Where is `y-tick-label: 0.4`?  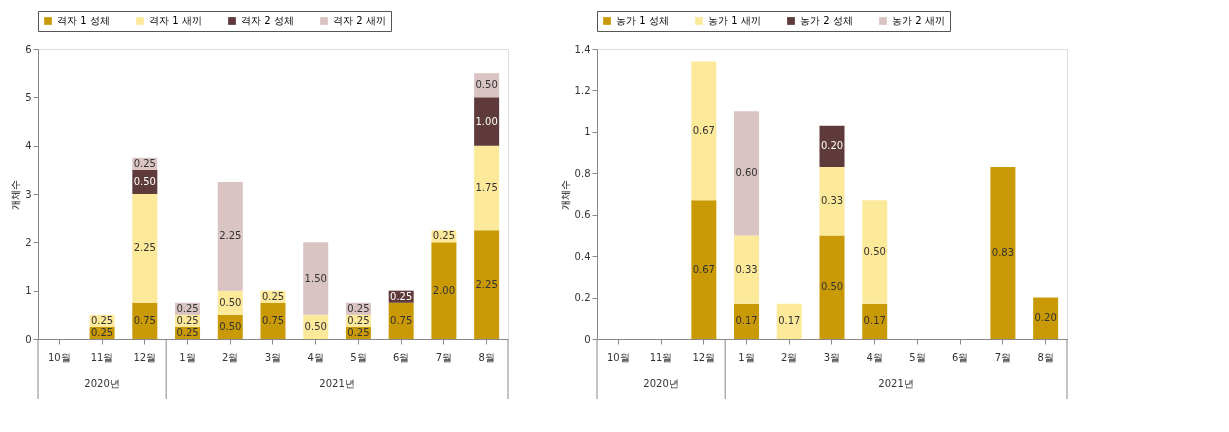
y-tick-label: 0.4 is located at coordinates (582, 256).